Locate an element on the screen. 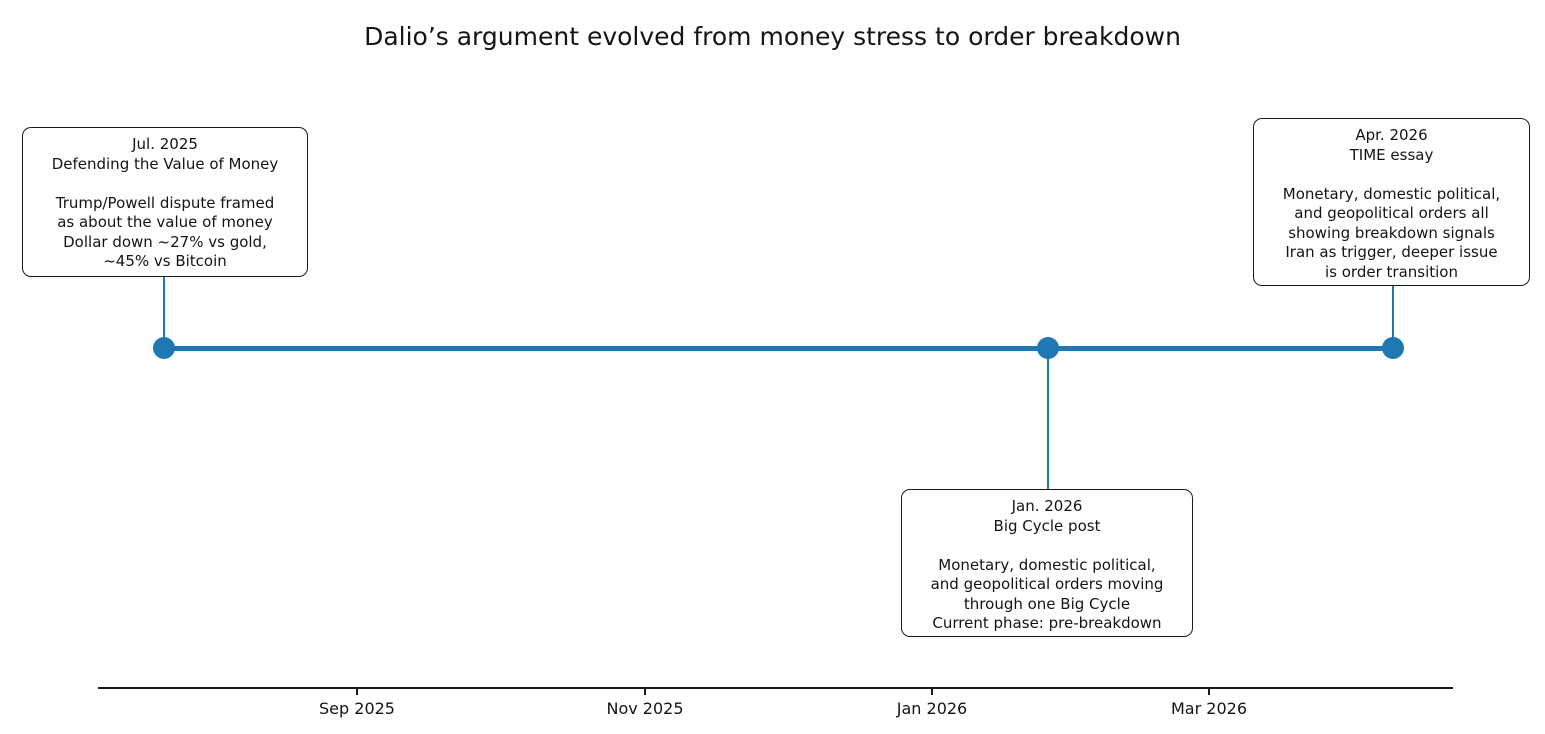  x-tick-label-nov-2025: Nov 2025 is located at coordinates (645, 708).